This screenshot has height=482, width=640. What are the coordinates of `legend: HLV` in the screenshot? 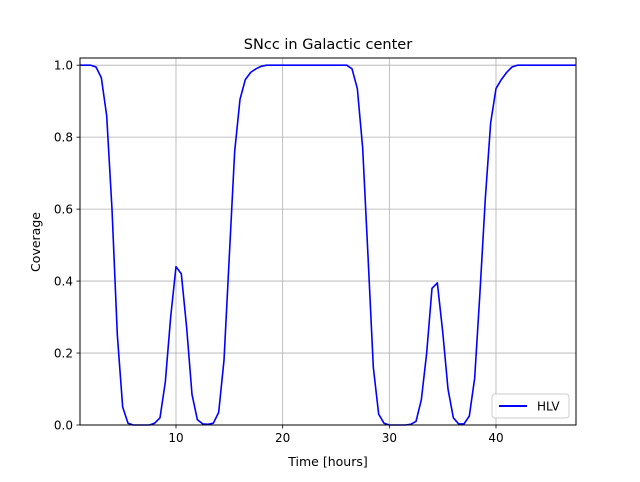 It's located at (530, 406).